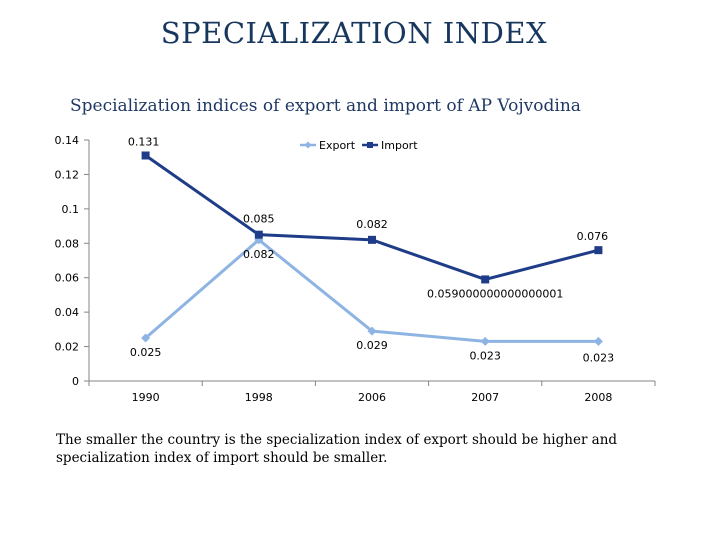 The height and width of the screenshot is (540, 720). What do you see at coordinates (399, 145) in the screenshot?
I see `legend-label: Import` at bounding box center [399, 145].